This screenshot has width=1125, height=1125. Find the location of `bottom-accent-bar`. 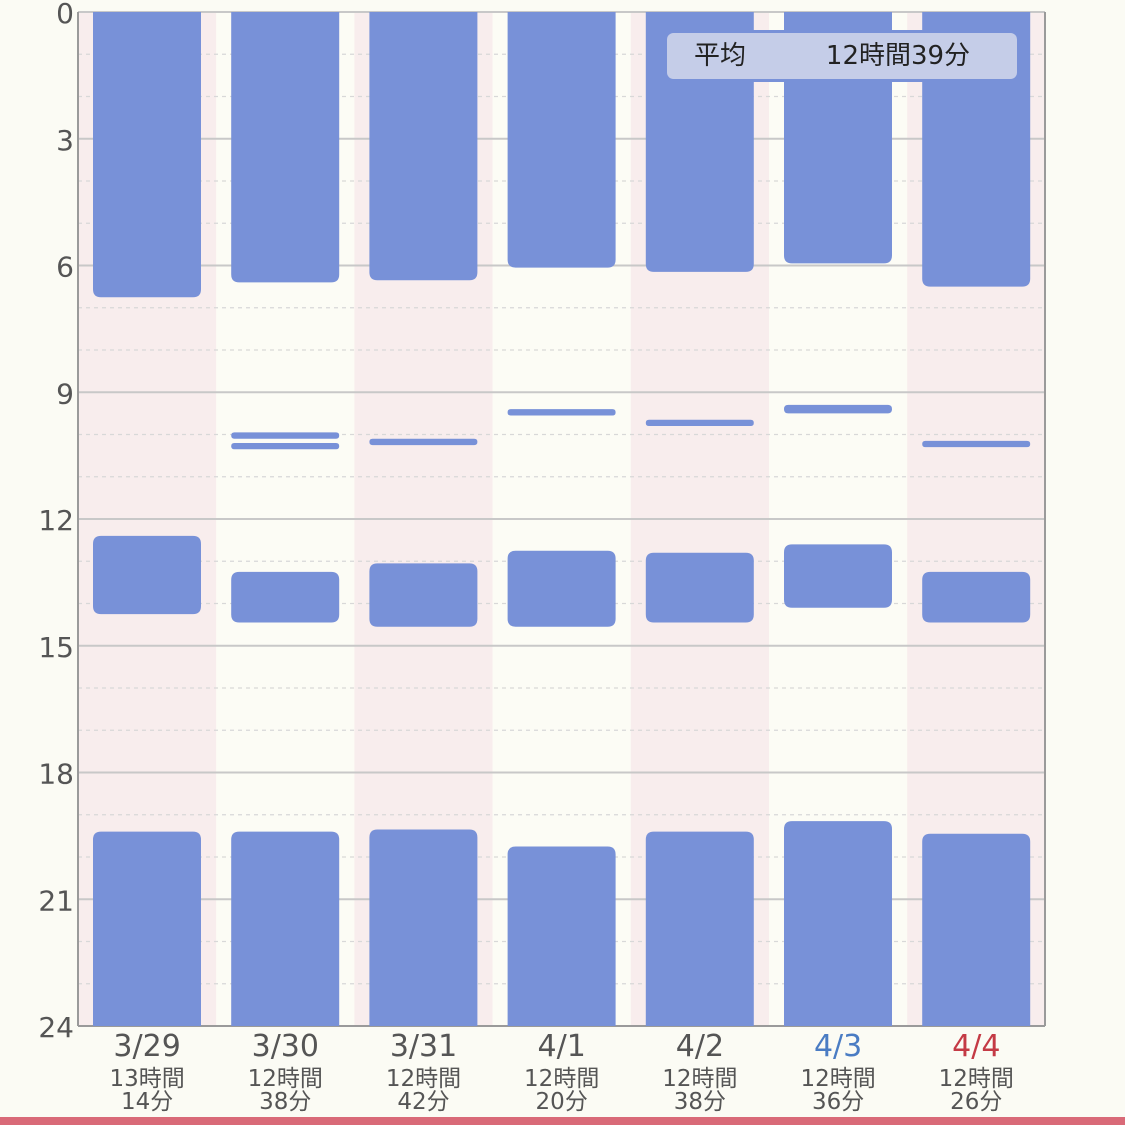

bottom-accent-bar is located at coordinates (562, 1121).